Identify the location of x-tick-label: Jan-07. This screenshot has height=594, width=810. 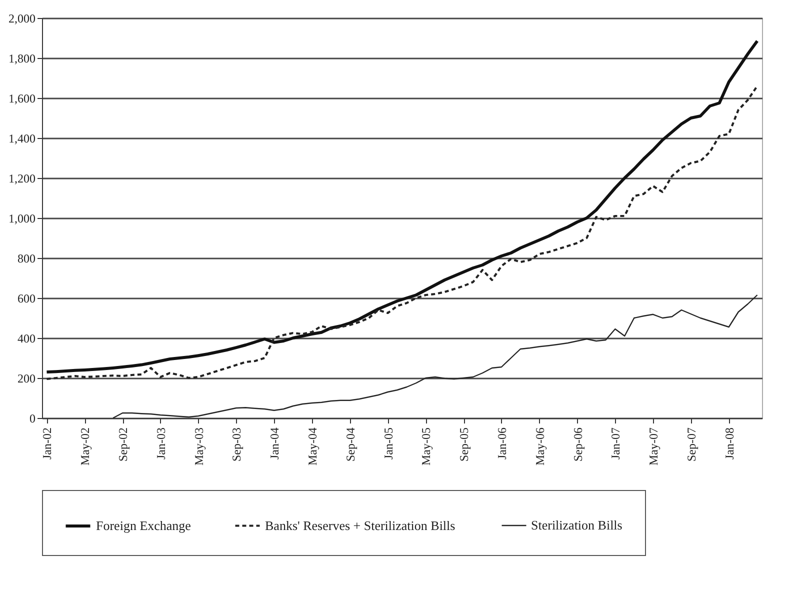
(615, 444).